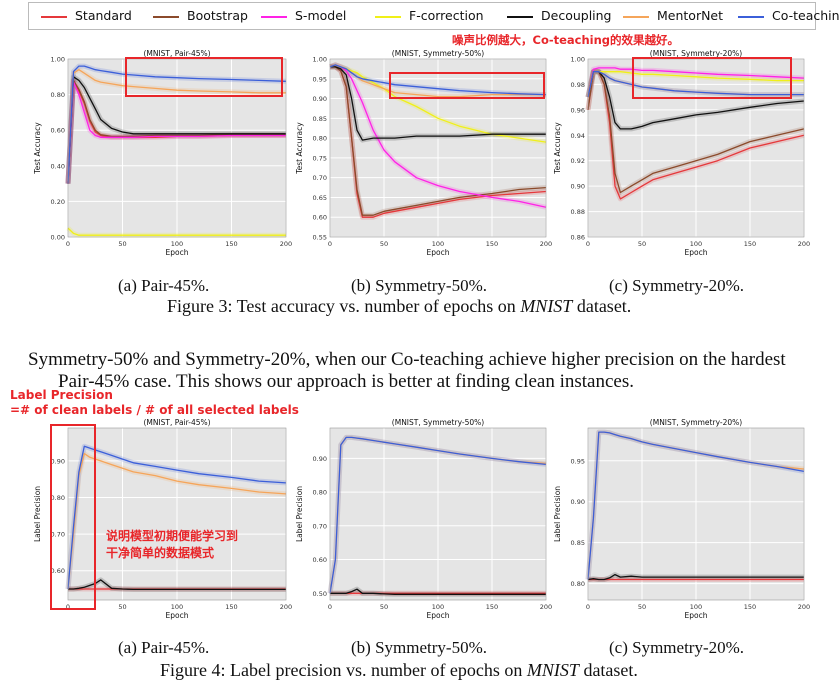  I want to click on subcaption-4a: (a) Pair-45%., so click(164, 647).